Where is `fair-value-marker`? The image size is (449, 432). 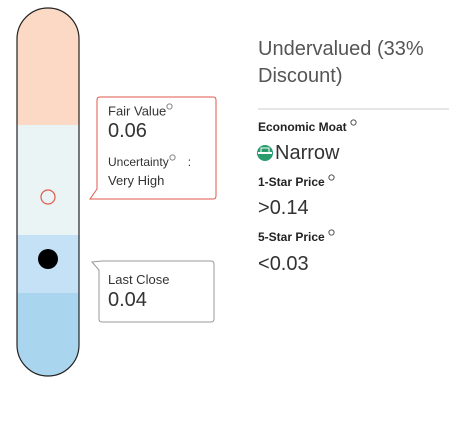
fair-value-marker is located at coordinates (48, 197).